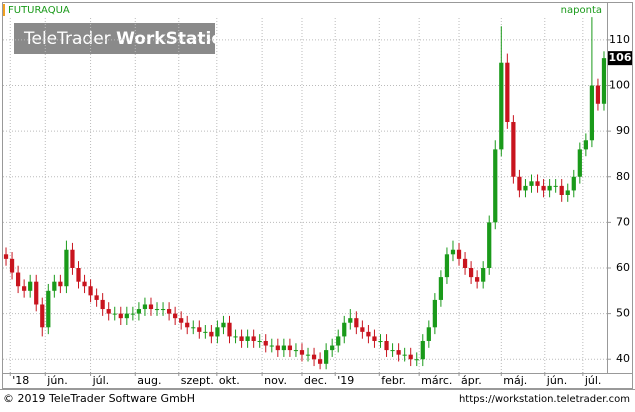 The image size is (635, 412). I want to click on last-price-box, so click(620, 58).